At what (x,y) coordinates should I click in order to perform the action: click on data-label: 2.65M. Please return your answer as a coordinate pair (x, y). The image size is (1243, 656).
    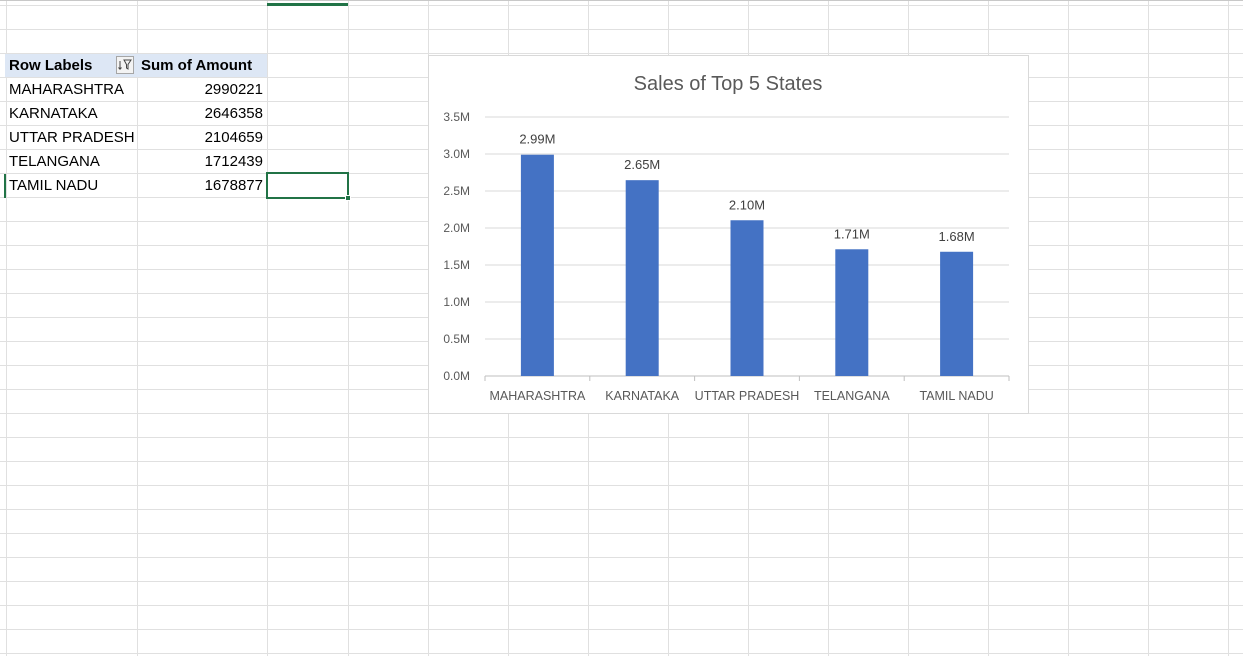
    Looking at the image, I should click on (642, 164).